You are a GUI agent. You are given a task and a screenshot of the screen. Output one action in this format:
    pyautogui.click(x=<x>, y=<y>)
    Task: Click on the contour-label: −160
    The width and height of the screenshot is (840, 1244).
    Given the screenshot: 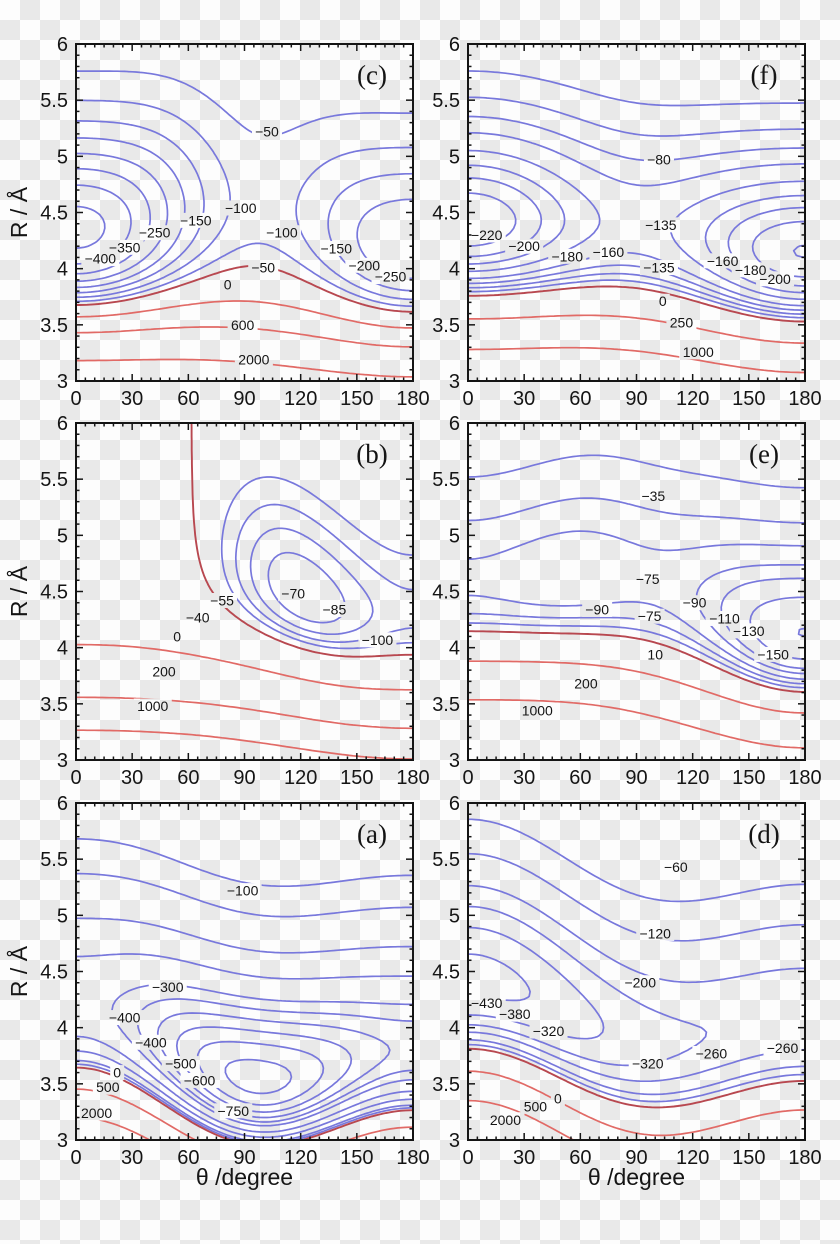 What is the action you would take?
    pyautogui.click(x=723, y=261)
    